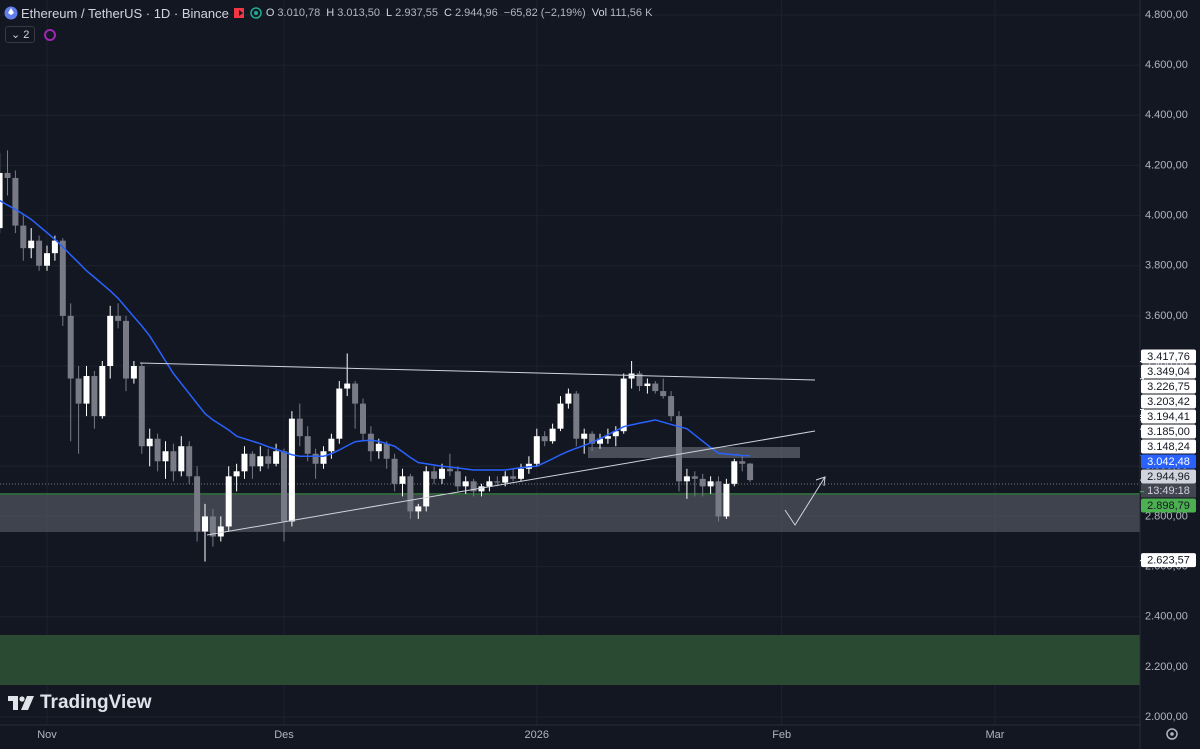  I want to click on price-label: 3.042,48, so click(1168, 462).